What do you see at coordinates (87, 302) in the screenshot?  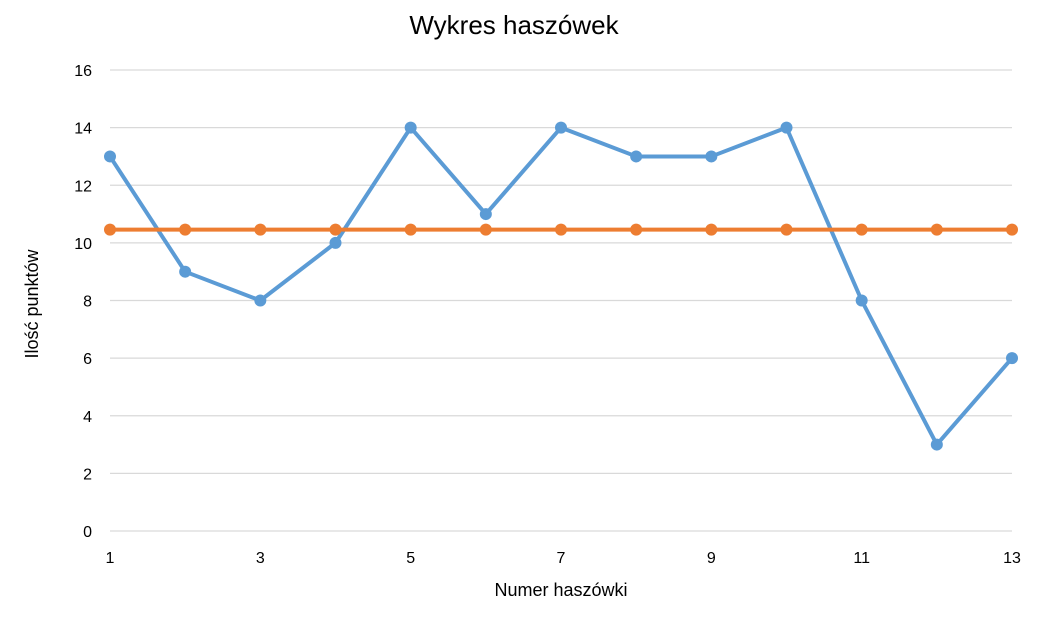 I see `y-tick-label: 8` at bounding box center [87, 302].